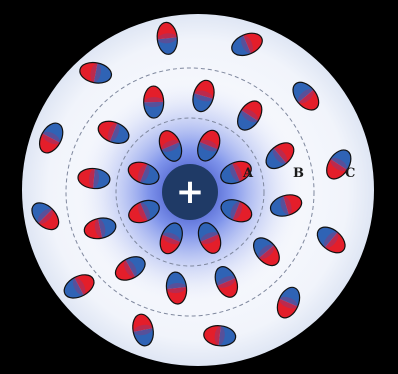 The height and width of the screenshot is (374, 398). What do you see at coordinates (298, 173) in the screenshot?
I see `shell-label-b: B` at bounding box center [298, 173].